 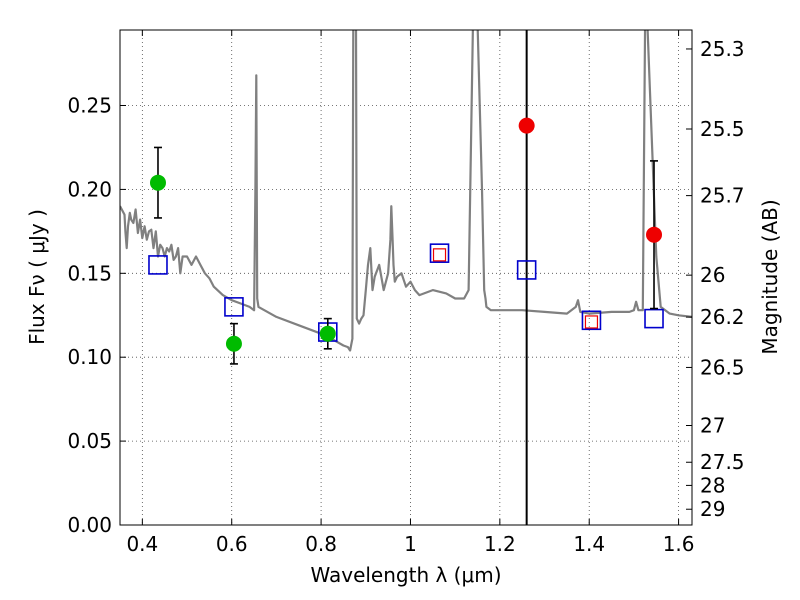 What do you see at coordinates (589, 544) in the screenshot?
I see `x-tick-label: 1.4` at bounding box center [589, 544].